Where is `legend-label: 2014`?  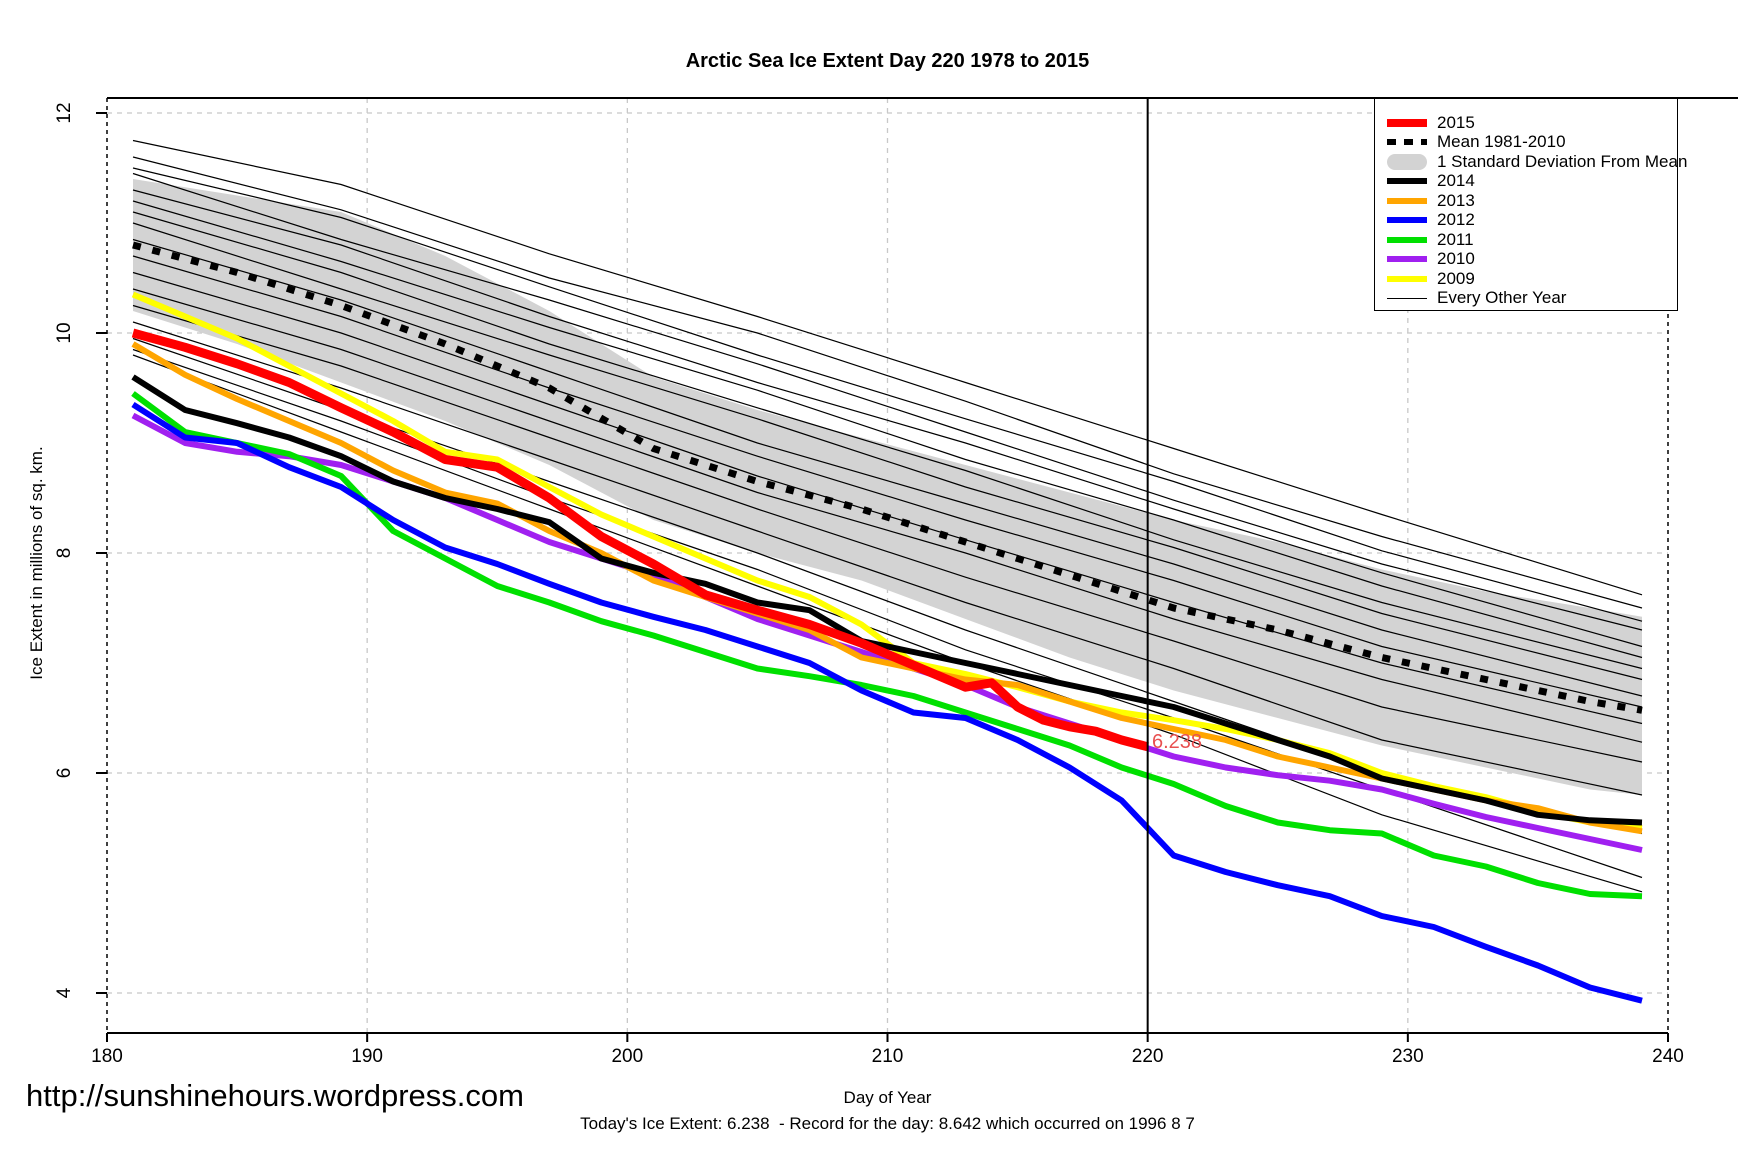 legend-label: 2014 is located at coordinates (1456, 181).